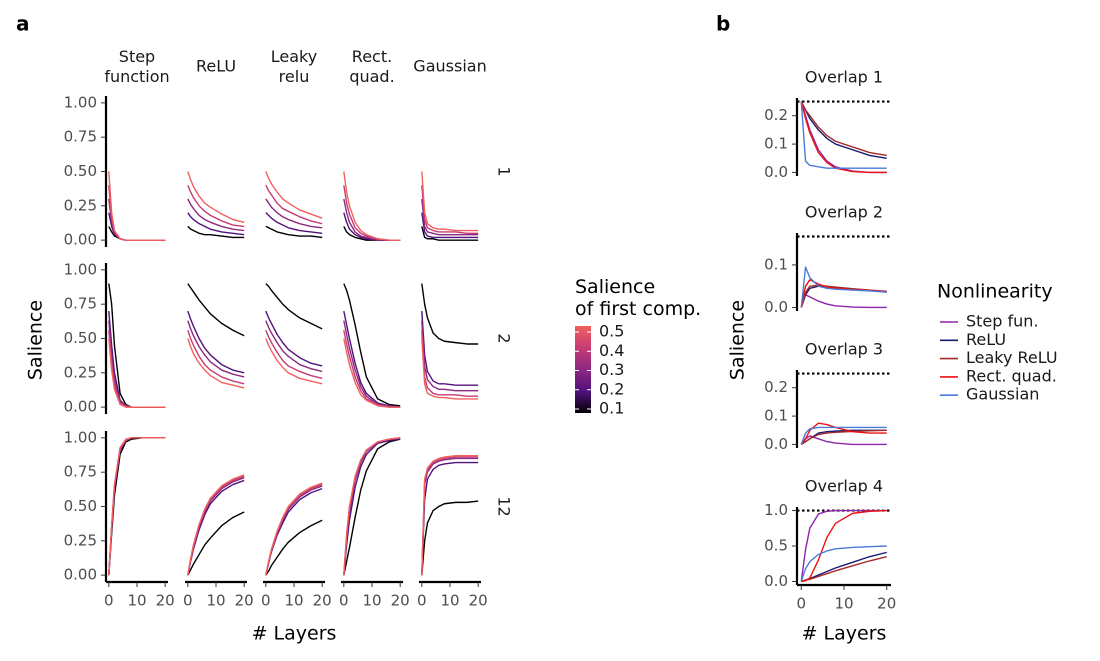  What do you see at coordinates (23, 24) in the screenshot?
I see `panel-tag: a` at bounding box center [23, 24].